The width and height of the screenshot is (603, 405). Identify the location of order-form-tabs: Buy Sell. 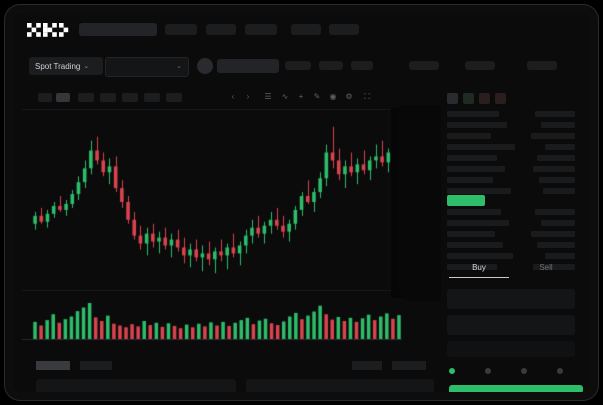
(511, 270).